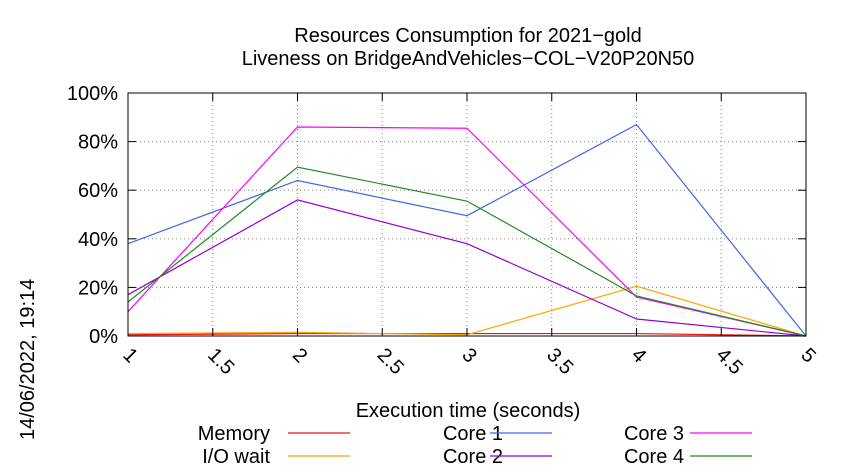 This screenshot has height=475, width=850. I want to click on x-tick-label: 1.5, so click(220, 361).